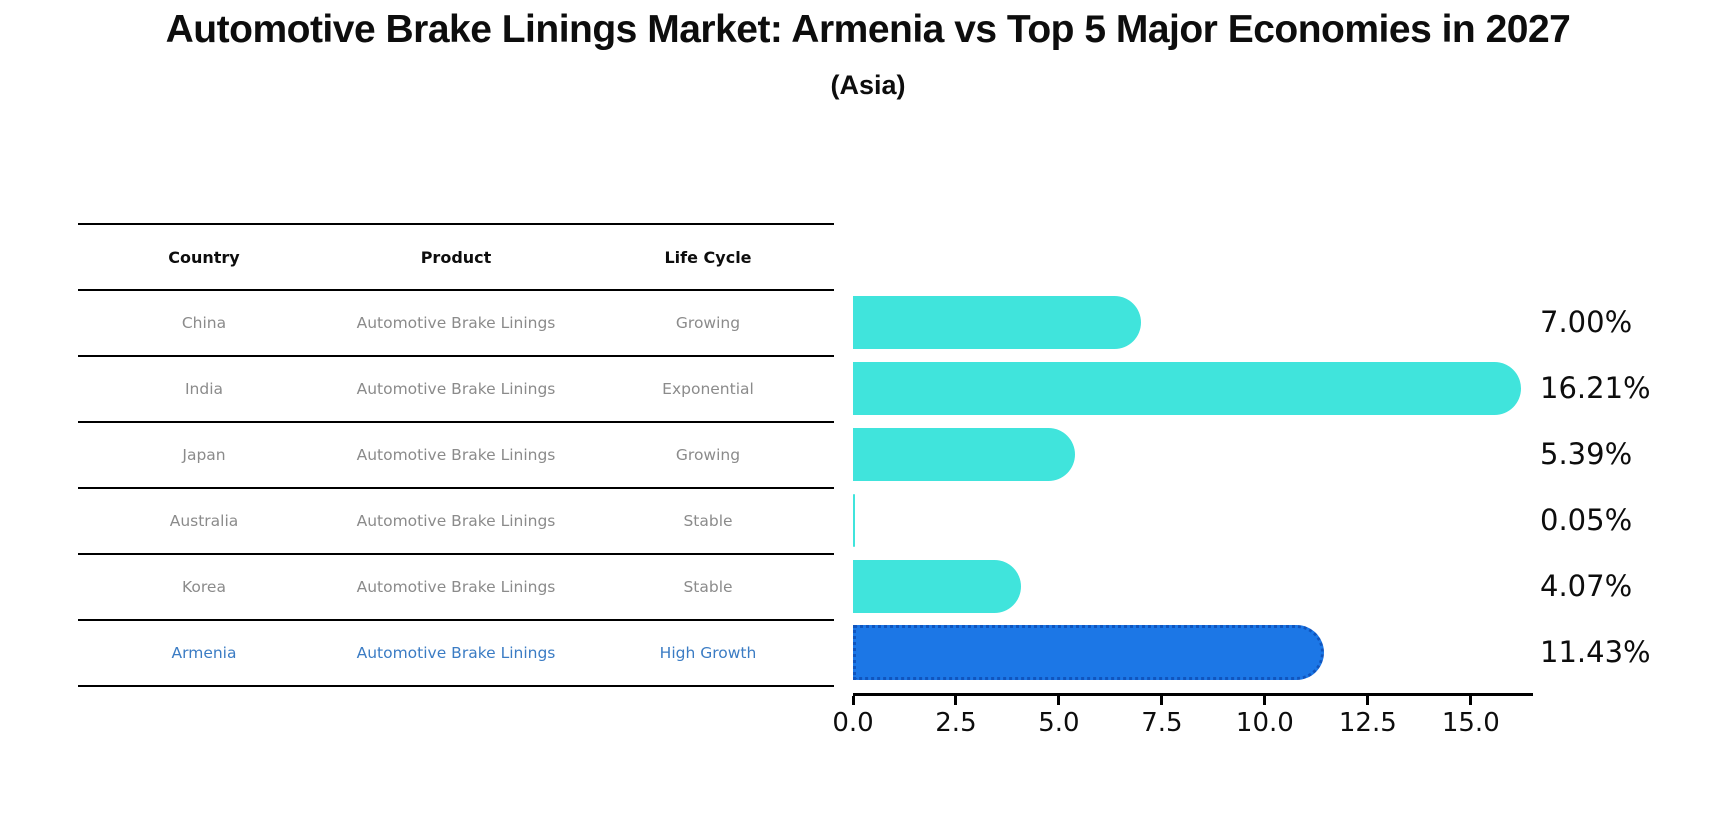 This screenshot has width=1736, height=823. Describe the element at coordinates (937, 586) in the screenshot. I see `bar-korea` at that location.